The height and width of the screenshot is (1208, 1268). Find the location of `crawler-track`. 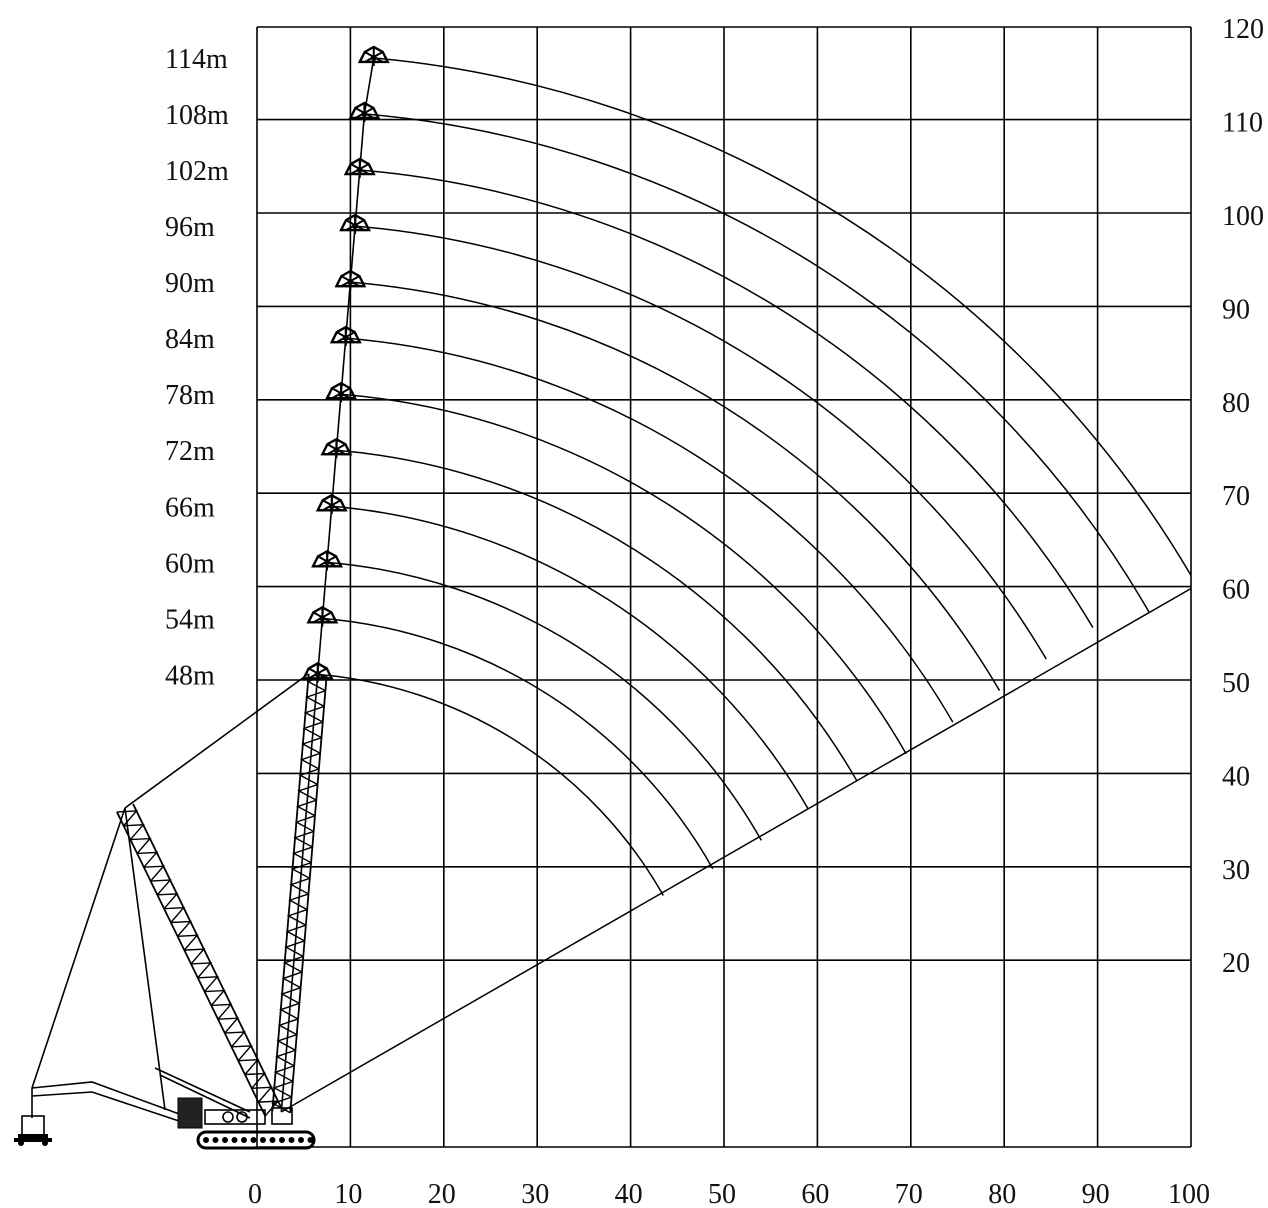

crawler-track is located at coordinates (256, 1140).